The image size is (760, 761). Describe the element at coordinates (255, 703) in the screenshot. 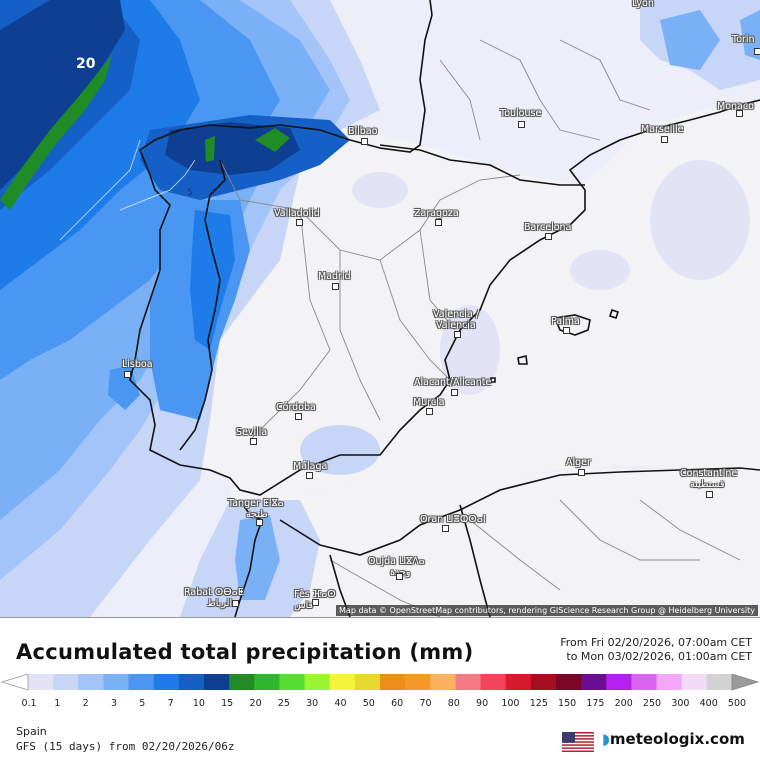

I see `scale-tick-label: 20` at that location.